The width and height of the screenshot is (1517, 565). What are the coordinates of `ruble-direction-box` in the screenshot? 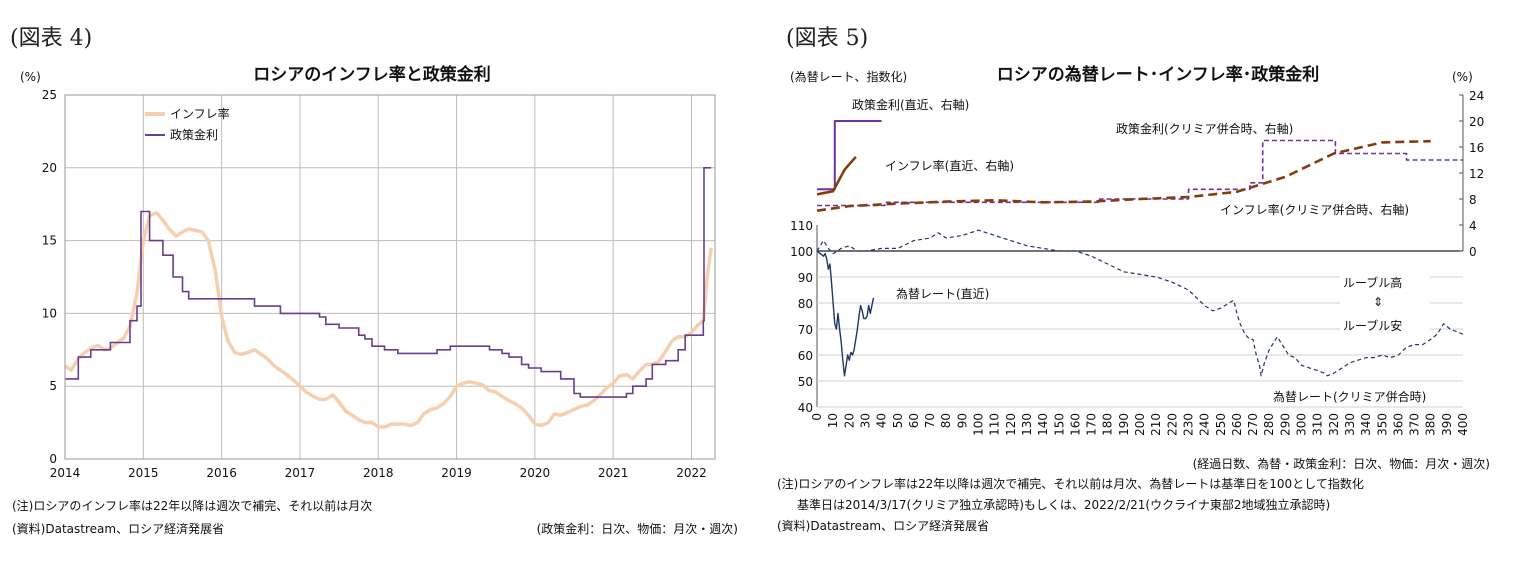 It's located at (1385, 304).